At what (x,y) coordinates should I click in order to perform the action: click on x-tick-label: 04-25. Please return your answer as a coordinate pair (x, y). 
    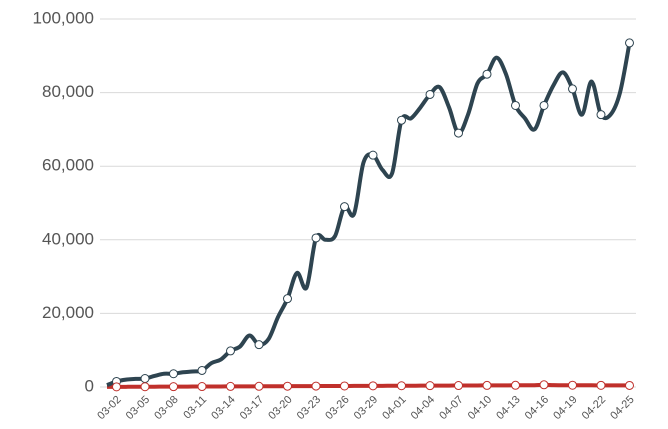
    Looking at the image, I should click on (622, 408).